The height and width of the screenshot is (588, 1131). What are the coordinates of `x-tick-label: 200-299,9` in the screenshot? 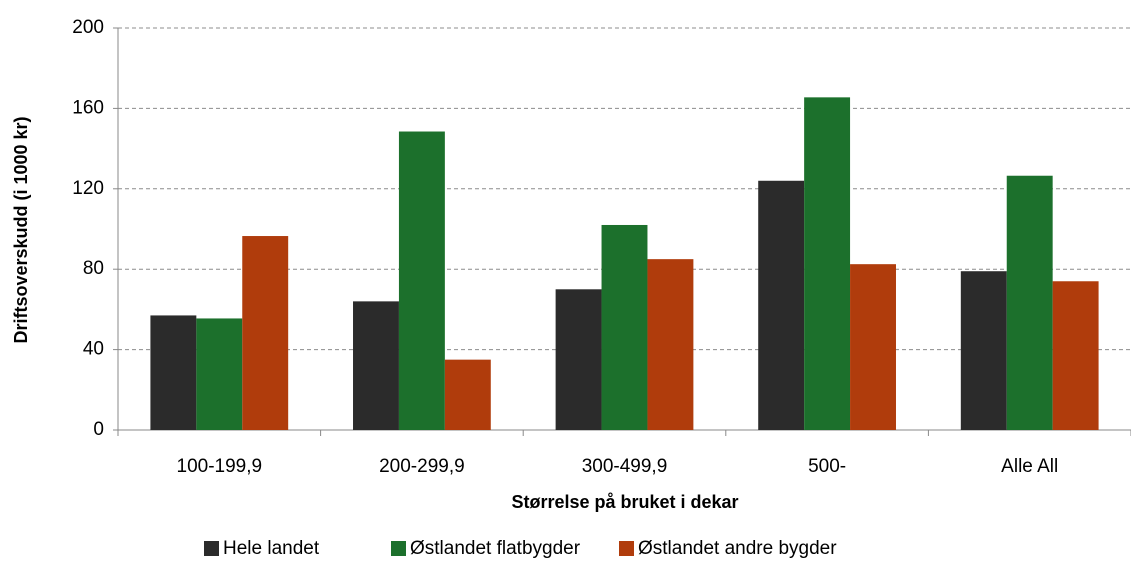 It's located at (422, 466).